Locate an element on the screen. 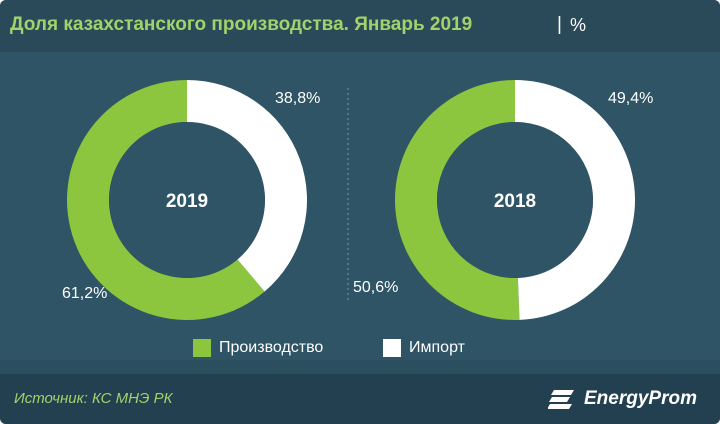 The width and height of the screenshot is (720, 424). data-label-production-2019: 61,2% is located at coordinates (84, 293).